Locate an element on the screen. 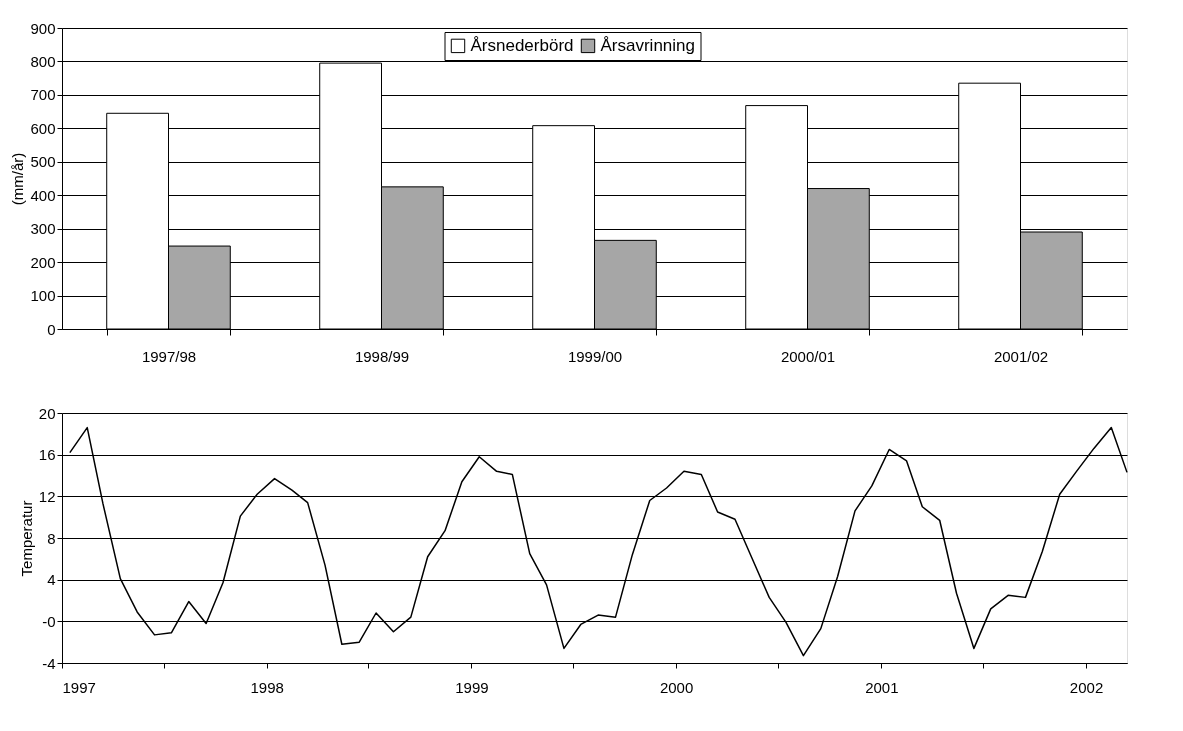 This screenshot has width=1183, height=731. y-tick-label: 800 is located at coordinates (43, 61).